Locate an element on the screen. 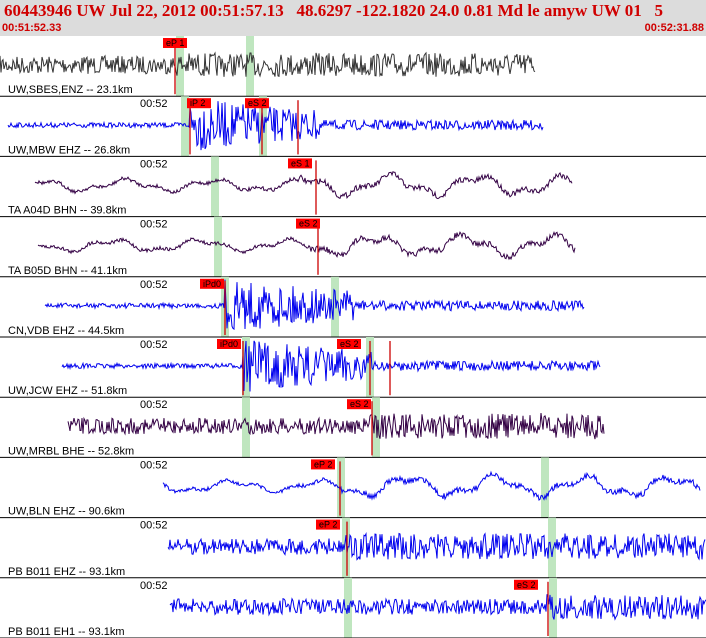 The height and width of the screenshot is (638, 706). phase-pick-label: eS 1 is located at coordinates (300, 163).